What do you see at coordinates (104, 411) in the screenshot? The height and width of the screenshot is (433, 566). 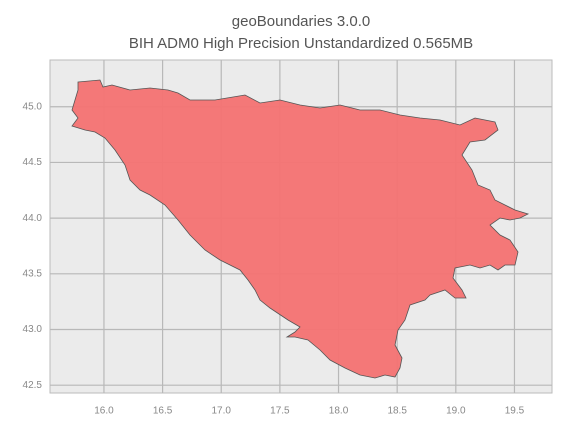 I see `x-tick-label: 16.0` at bounding box center [104, 411].